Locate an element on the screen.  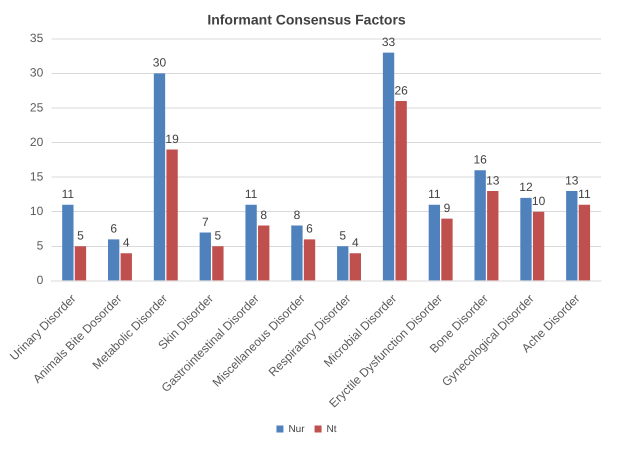
data-label: 10 is located at coordinates (539, 201).